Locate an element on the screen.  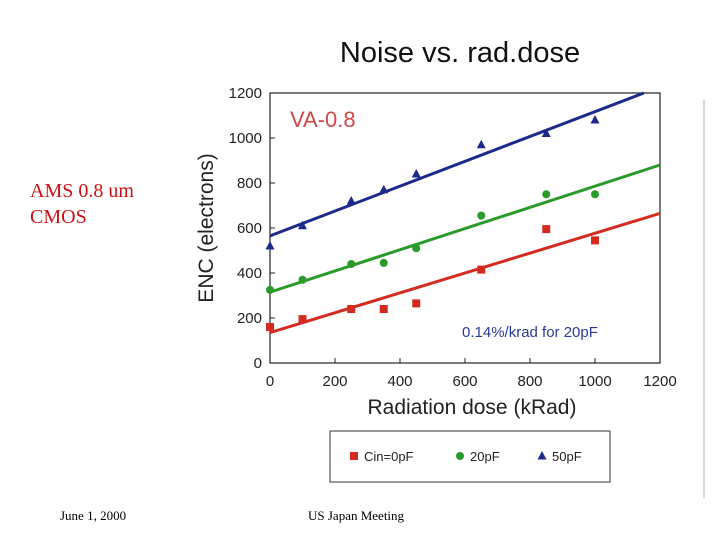
fit-line-50pf is located at coordinates (457, 164).